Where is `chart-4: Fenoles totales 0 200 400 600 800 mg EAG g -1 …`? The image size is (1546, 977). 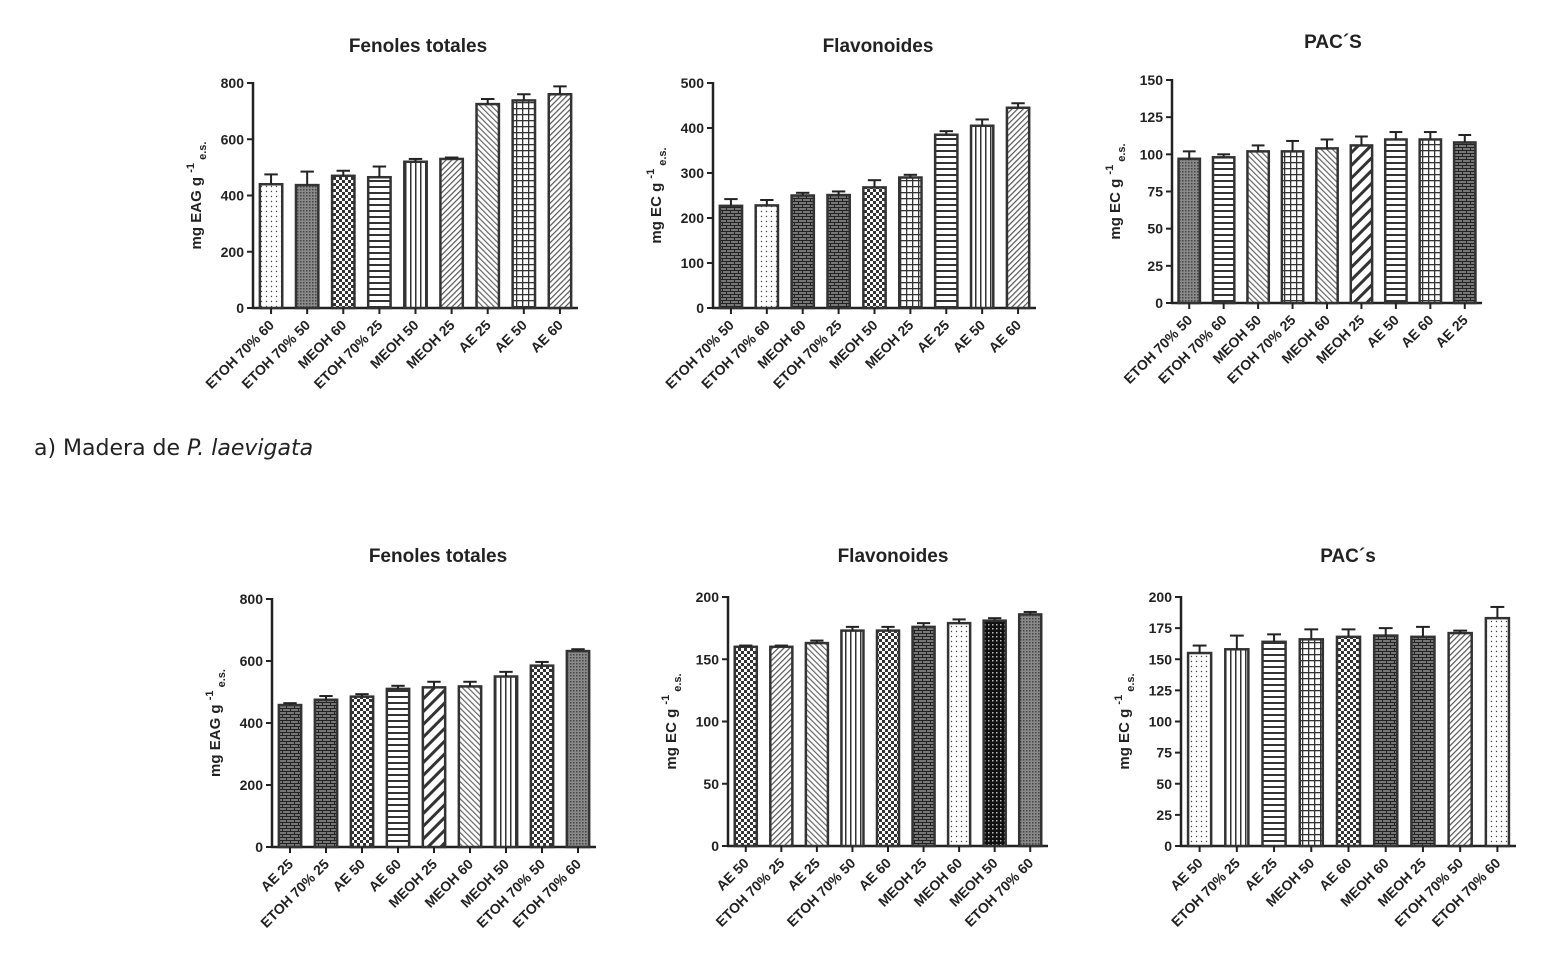
chart-4: Fenoles totales 0 200 400 600 800 mg EAG g -1 … is located at coordinates (400, 738).